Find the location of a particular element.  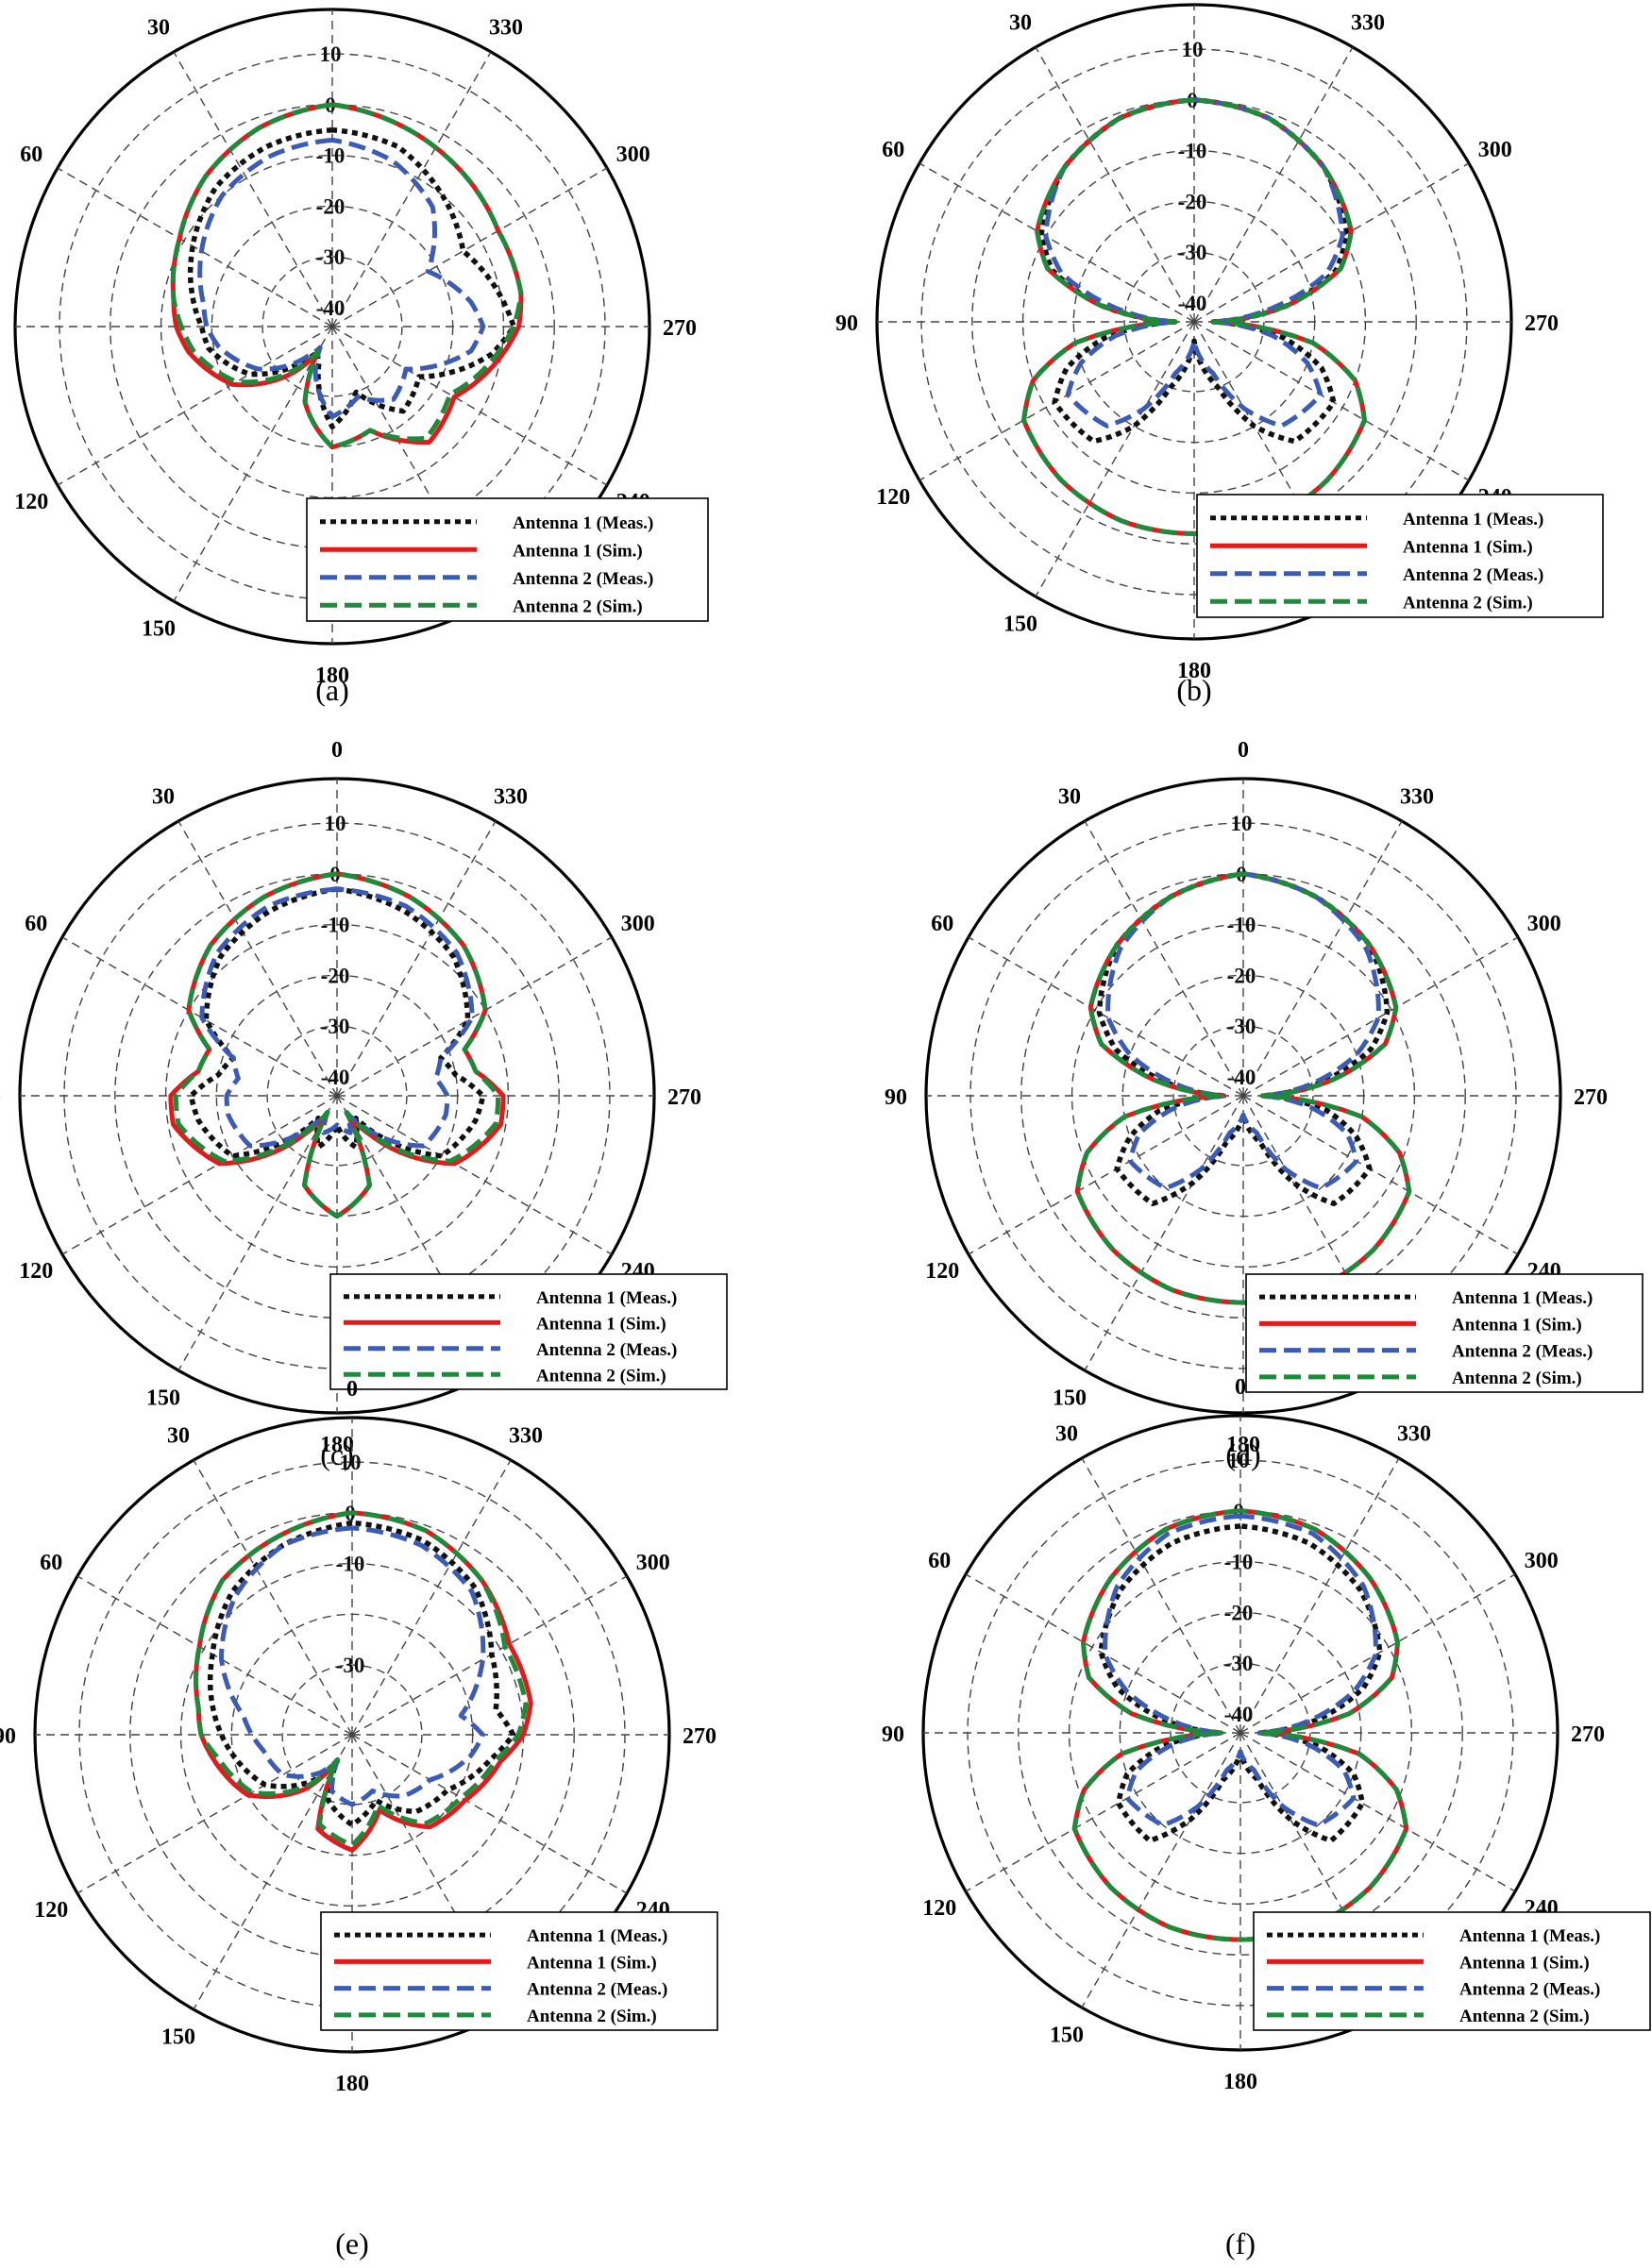

series-line-antenna-1-sim is located at coordinates (363, 1681).